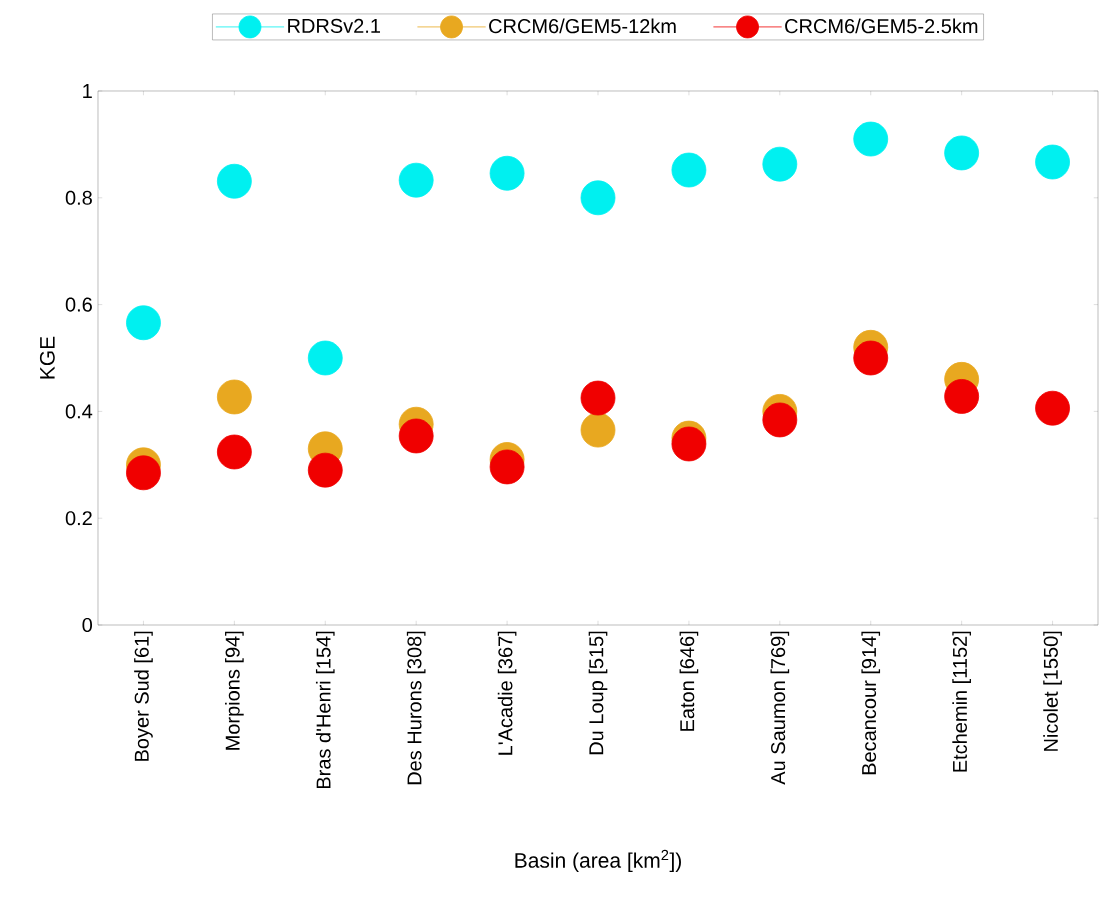  I want to click on y-tick-label: 0.8, so click(78, 197).